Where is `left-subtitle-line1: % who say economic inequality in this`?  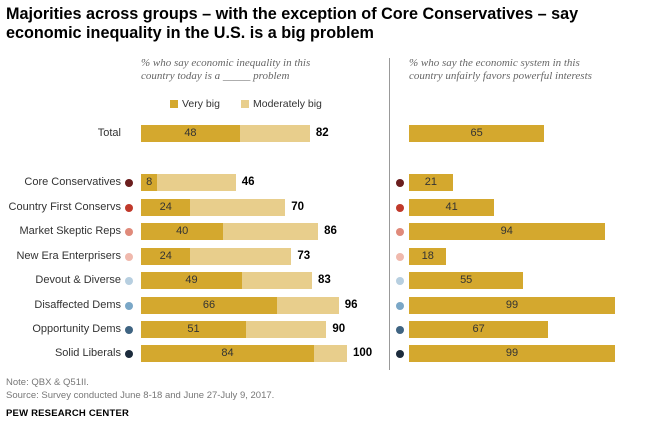
left-subtitle-line1: % who say economic inequality in this is located at coordinates (226, 63).